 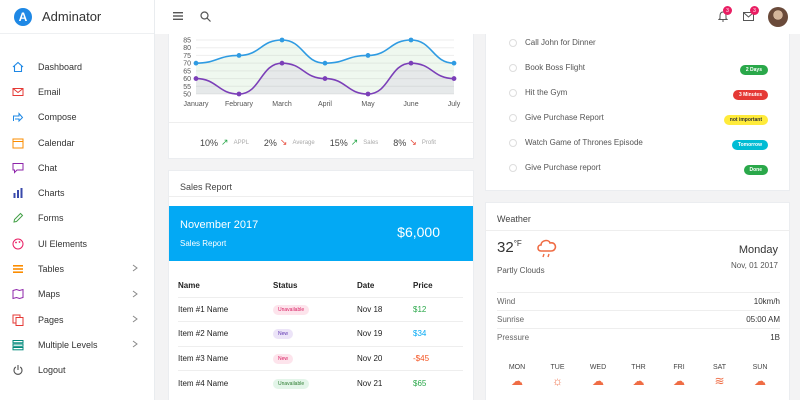 I want to click on sidebar-item-tables: Tables, so click(x=77, y=268).